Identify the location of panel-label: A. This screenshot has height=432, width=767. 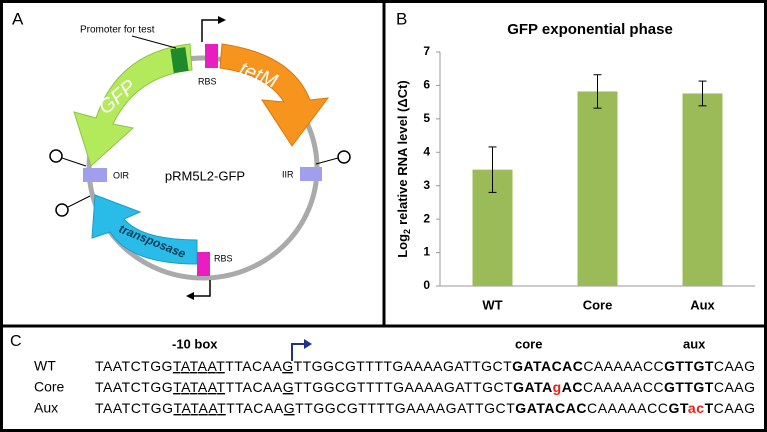
(18, 18).